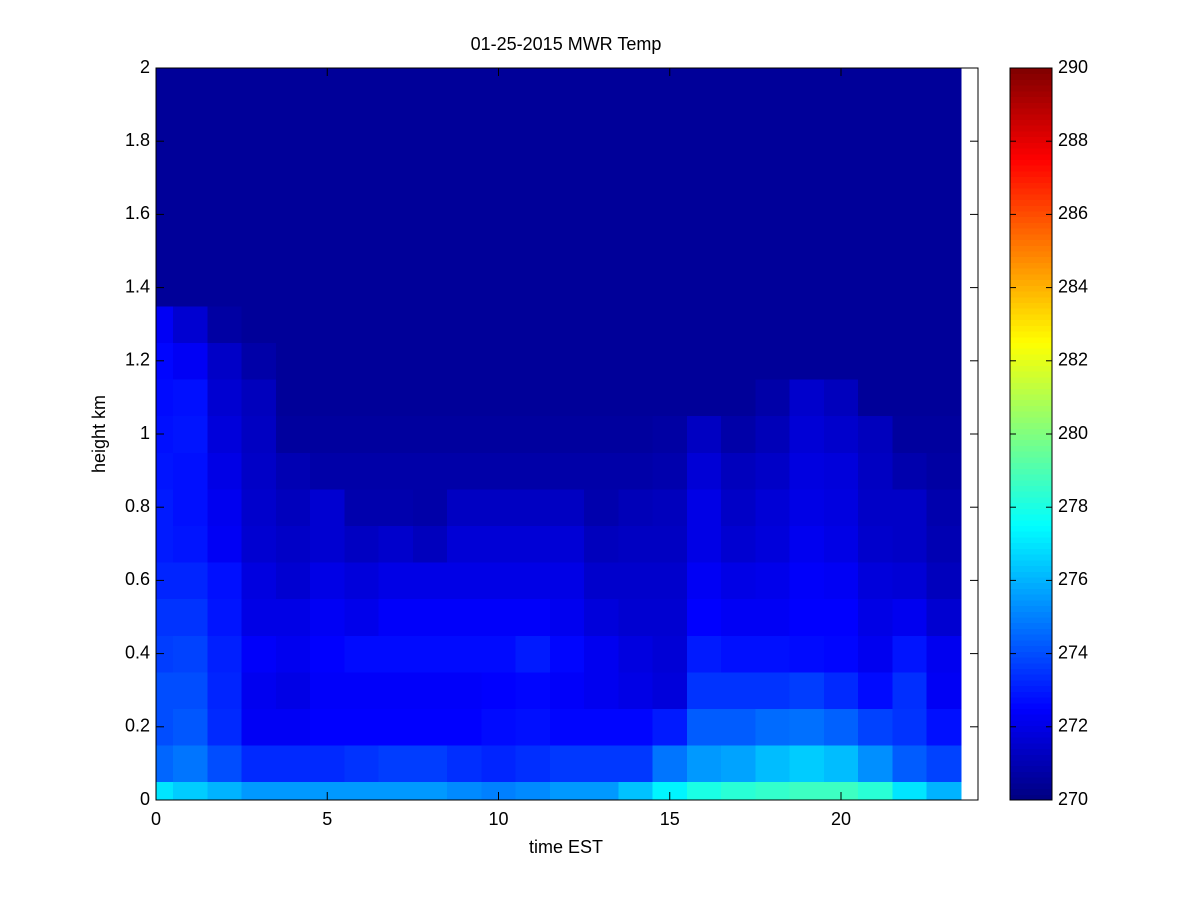 This screenshot has height=900, width=1200. I want to click on x-tick-label: 0, so click(156, 819).